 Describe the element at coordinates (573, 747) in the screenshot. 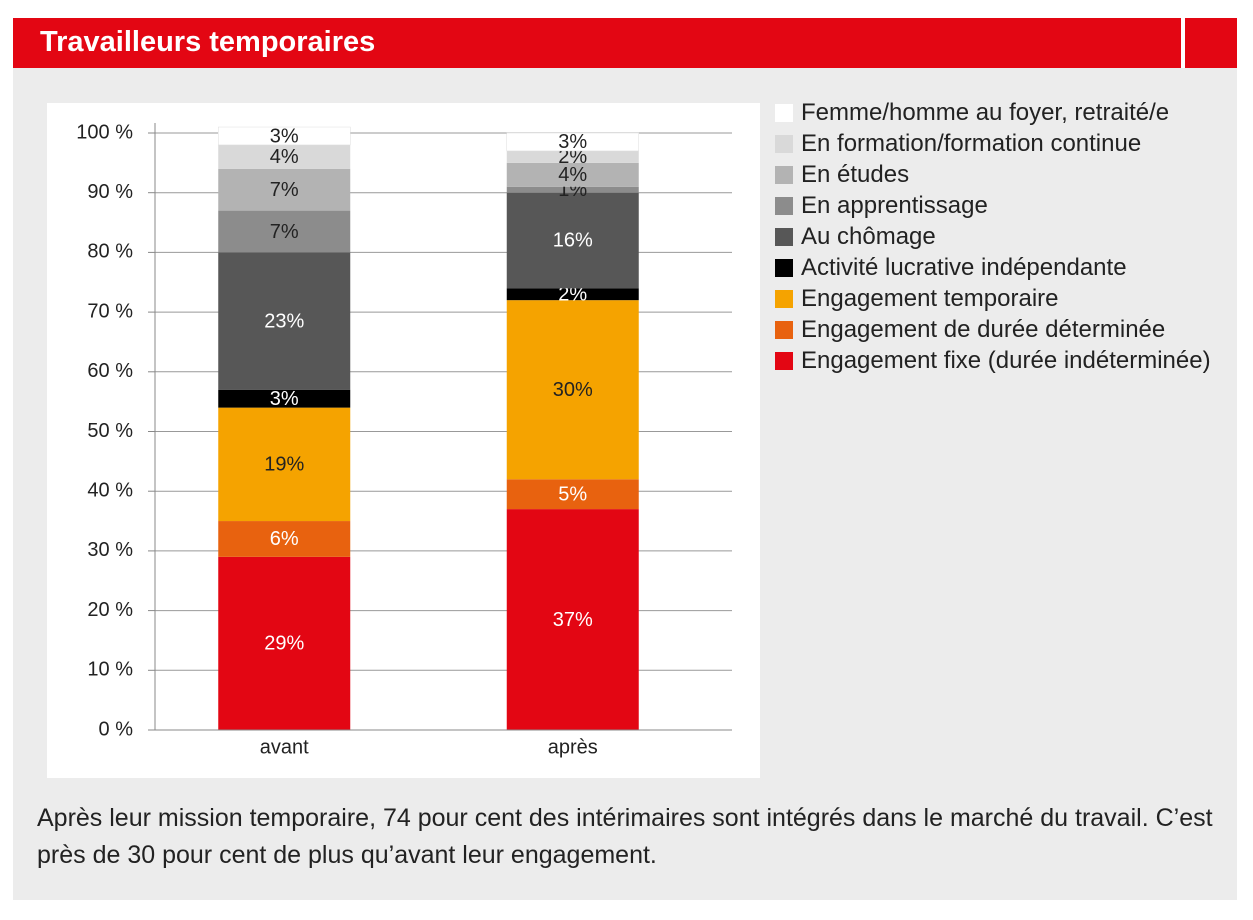

I see `x-tick-label: après` at that location.